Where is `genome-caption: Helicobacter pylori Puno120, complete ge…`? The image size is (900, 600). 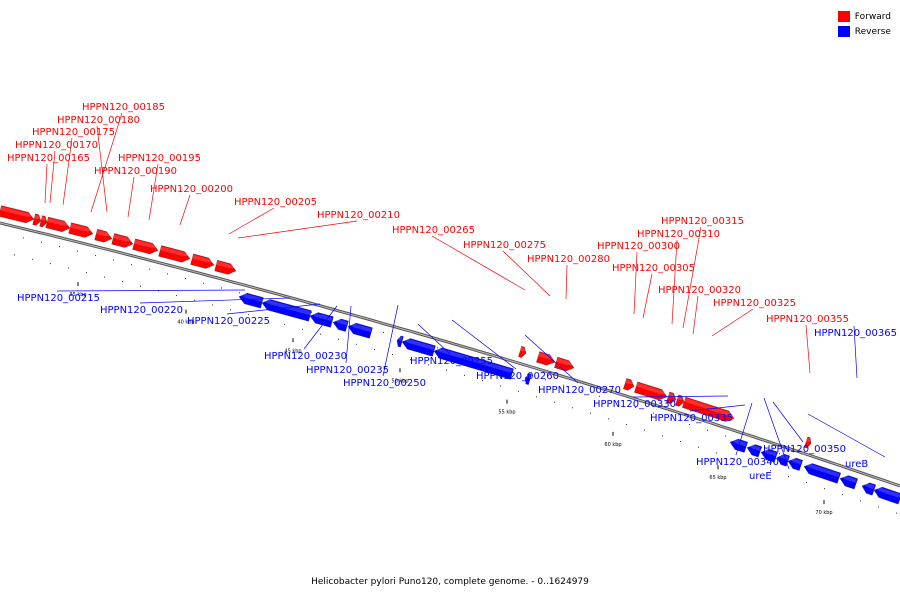
genome-caption: Helicobacter pylori Puno120, complete ge… is located at coordinates (450, 582).